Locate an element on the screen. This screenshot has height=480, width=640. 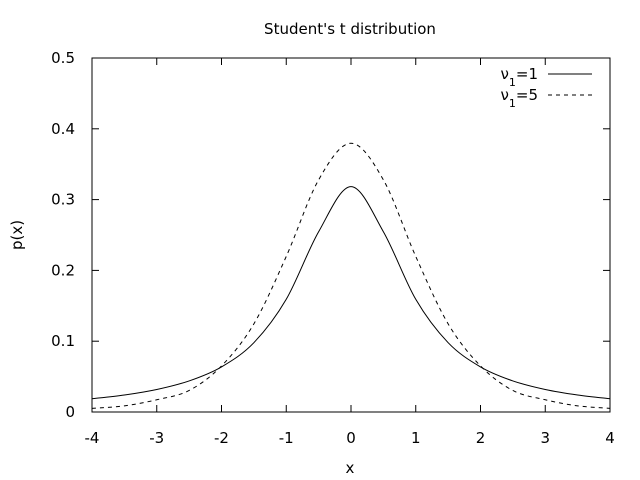
y-tick-label: 0.3 is located at coordinates (63, 200).